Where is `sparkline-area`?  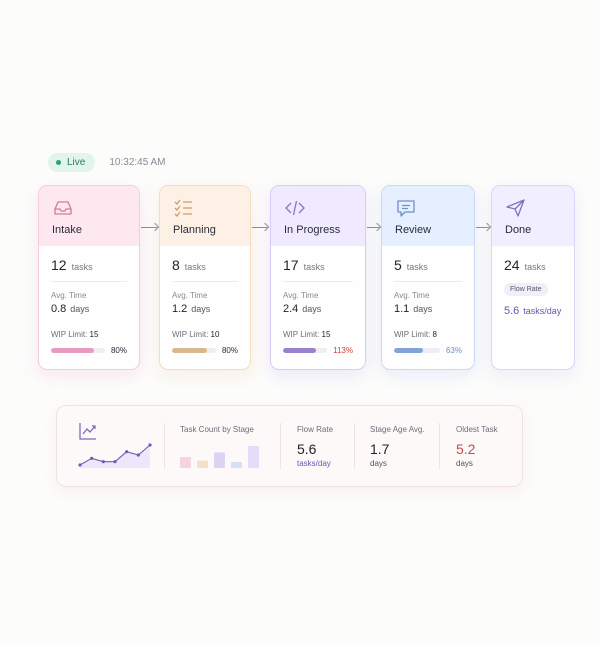 sparkline-area is located at coordinates (115, 456).